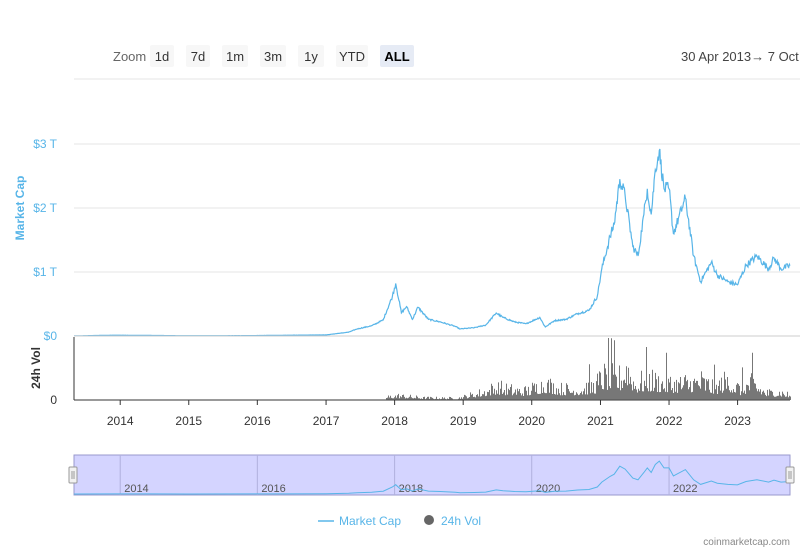 The height and width of the screenshot is (550, 800). I want to click on x-tick-label: 2022, so click(669, 421).